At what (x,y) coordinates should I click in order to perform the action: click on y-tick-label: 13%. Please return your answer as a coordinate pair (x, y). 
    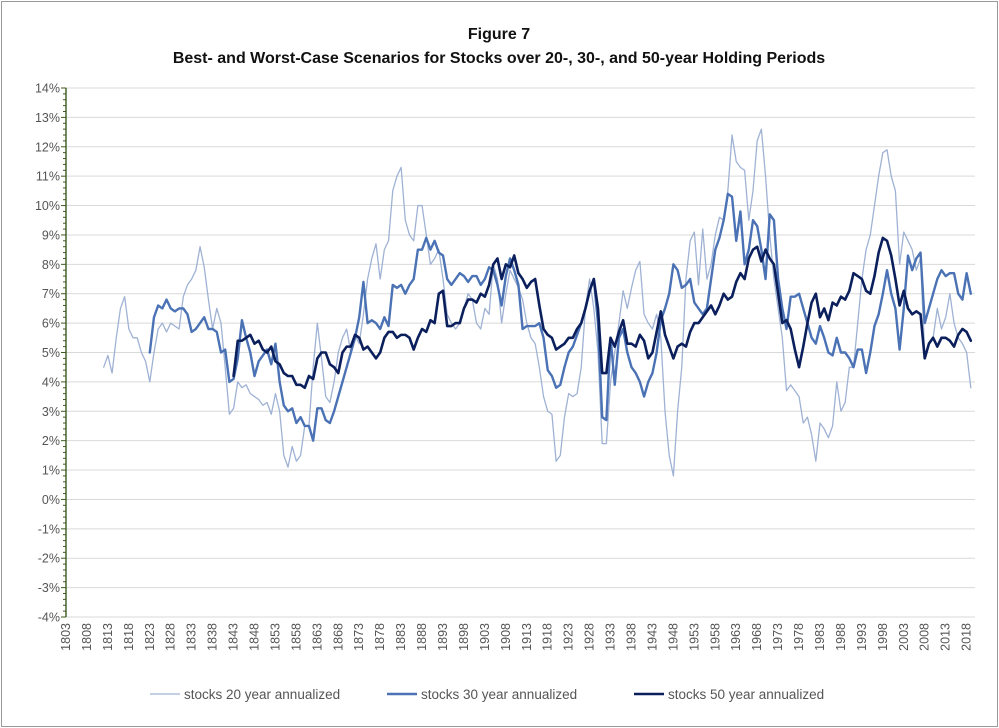
    Looking at the image, I should click on (47, 118).